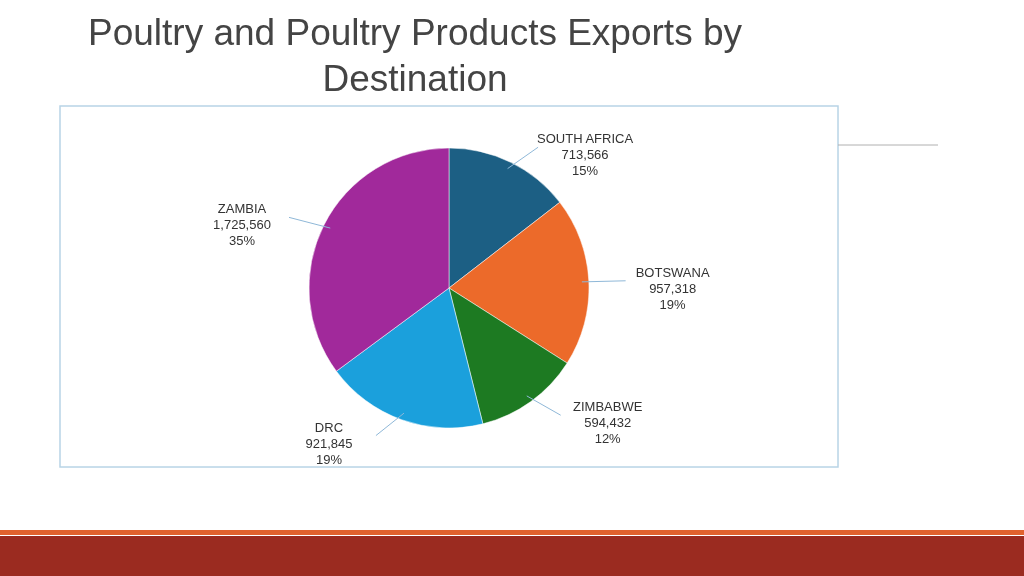 The width and height of the screenshot is (1024, 576). Describe the element at coordinates (585, 163) in the screenshot. I see `data-label: 713,566 15%` at that location.